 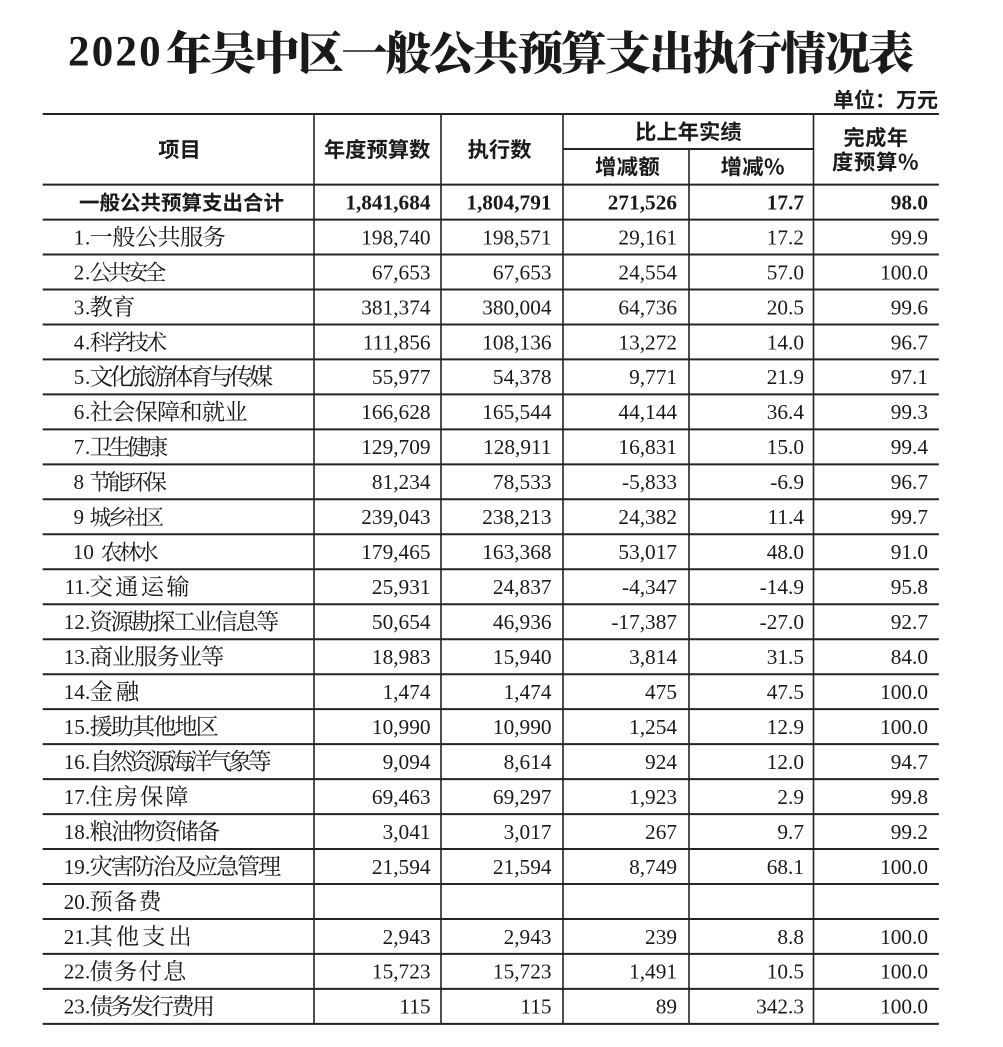 What do you see at coordinates (522, 797) in the screenshot?
I see `svg-text: 69,297` at bounding box center [522, 797].